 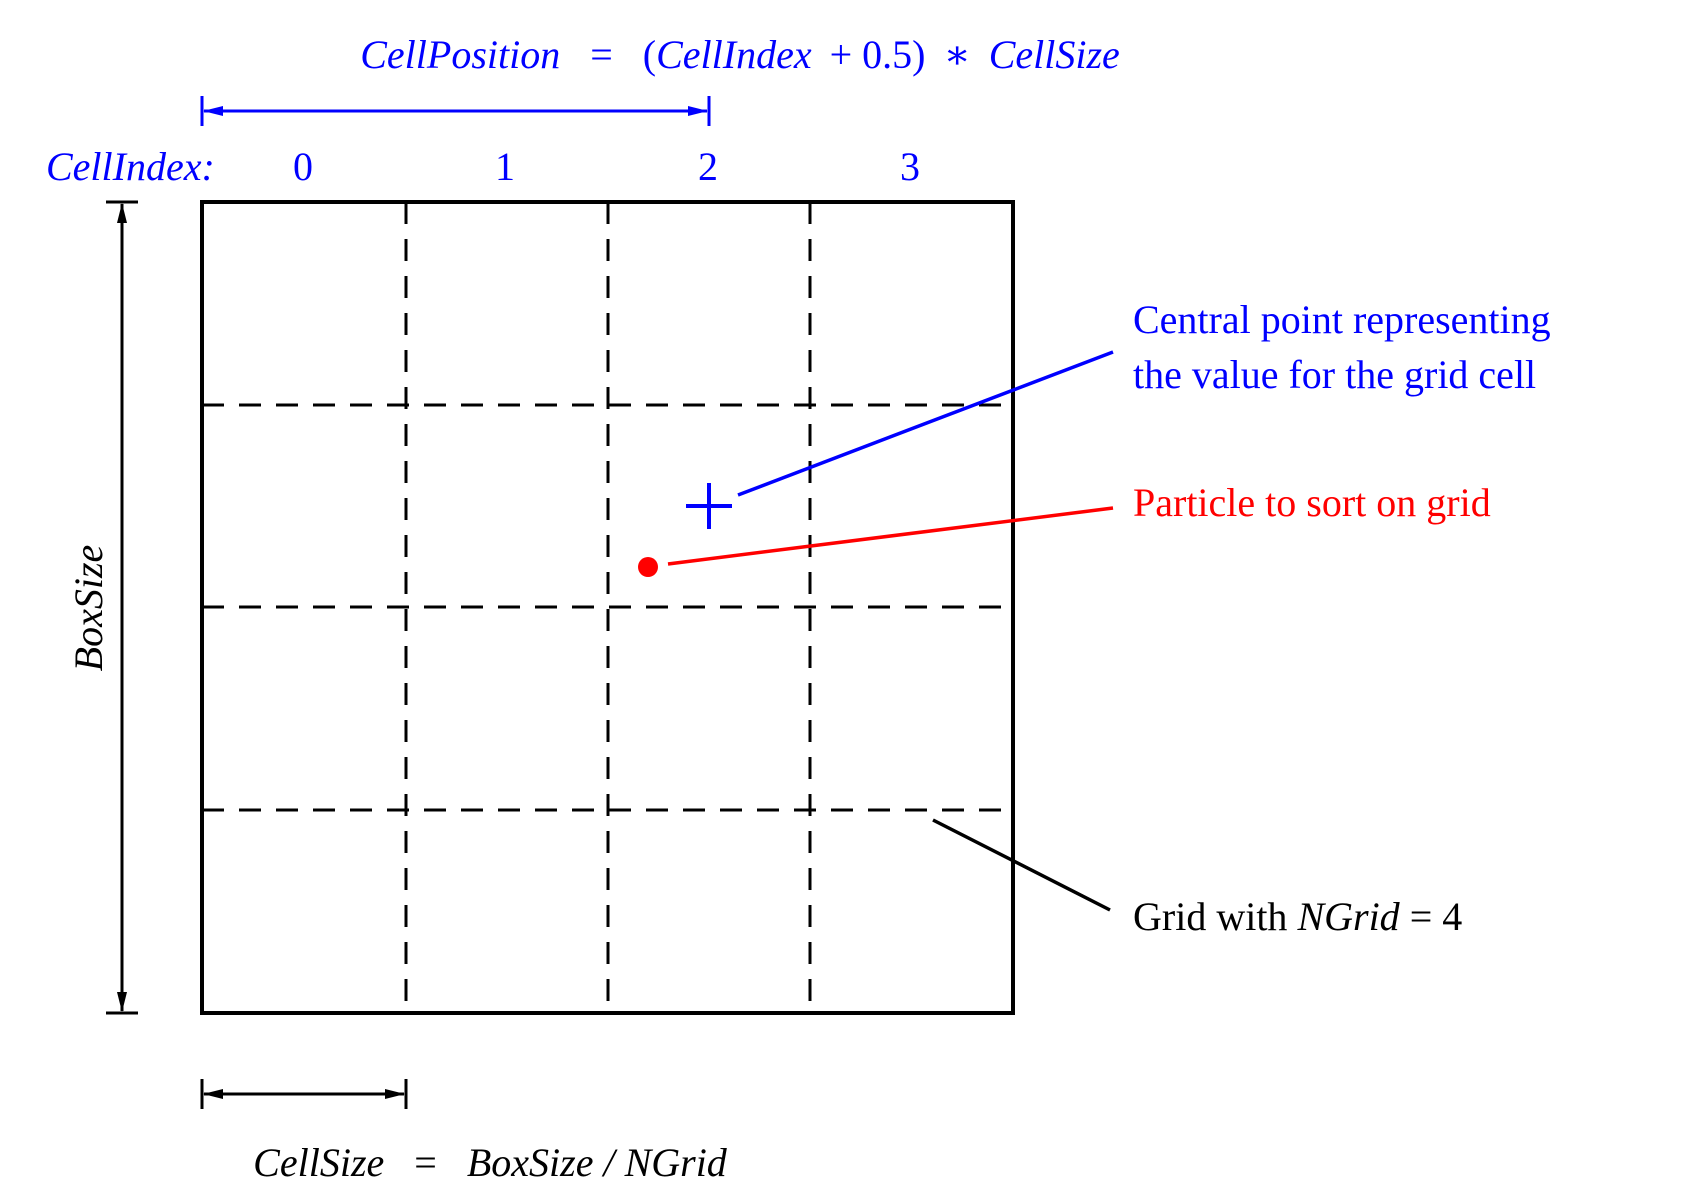 I want to click on cell-index-label: CellIndex:, so click(x=130, y=166).